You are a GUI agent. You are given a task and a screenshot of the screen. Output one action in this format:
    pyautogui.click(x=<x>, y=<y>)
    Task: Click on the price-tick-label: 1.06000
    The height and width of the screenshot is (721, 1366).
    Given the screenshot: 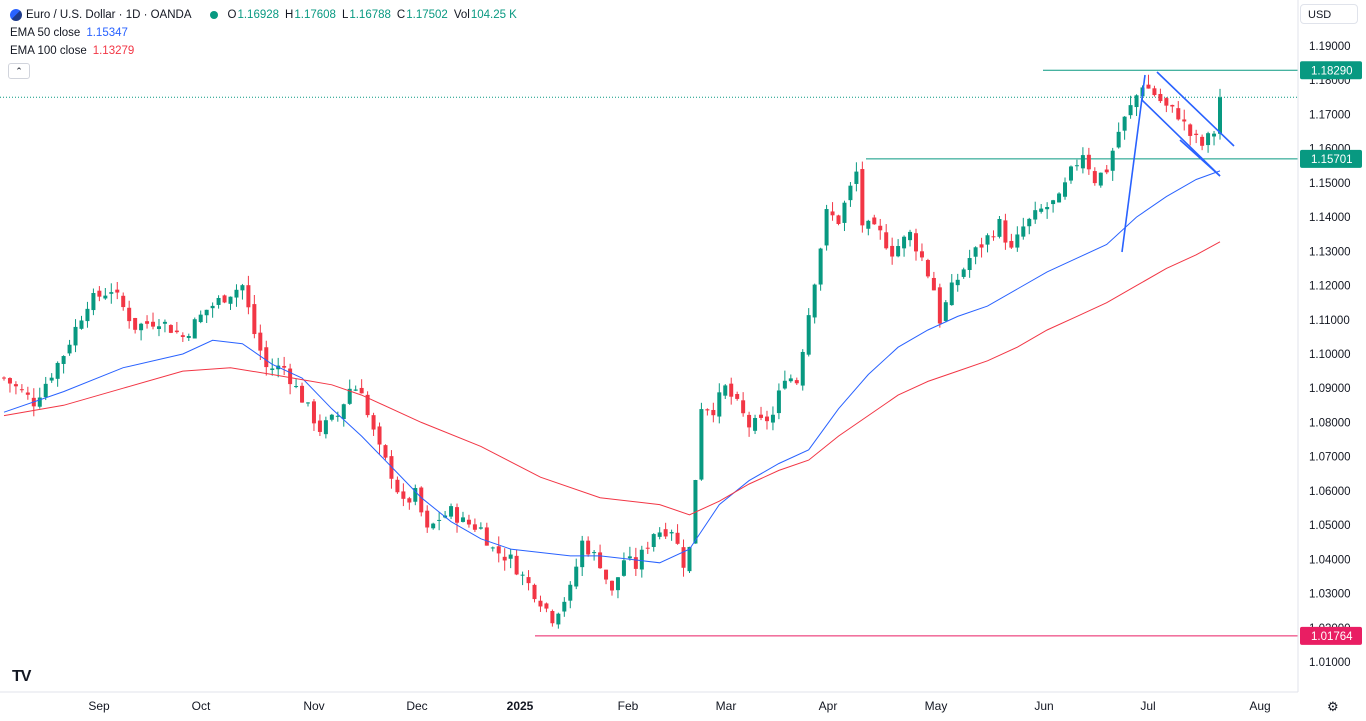 What is the action you would take?
    pyautogui.click(x=1330, y=492)
    